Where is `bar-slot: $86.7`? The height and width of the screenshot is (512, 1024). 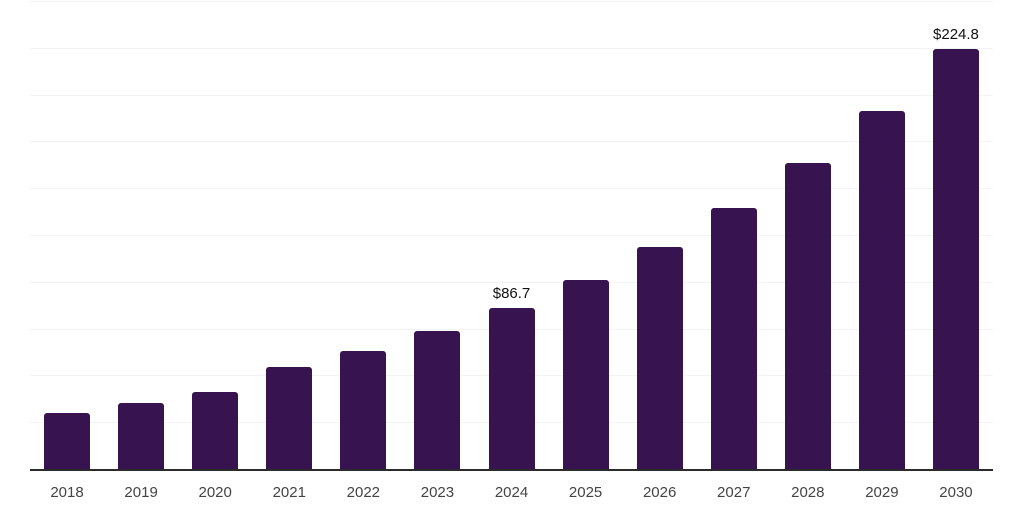
bar-slot: $86.7 is located at coordinates (511, 236).